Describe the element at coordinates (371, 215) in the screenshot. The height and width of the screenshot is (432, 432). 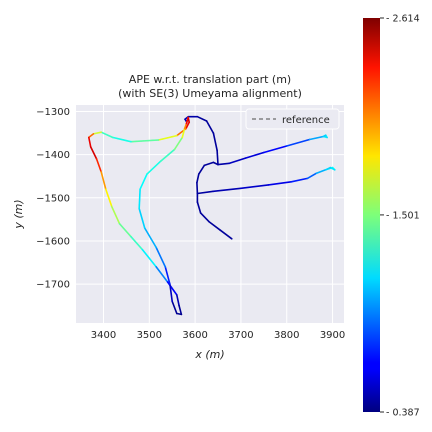
I see `colorbar` at that location.